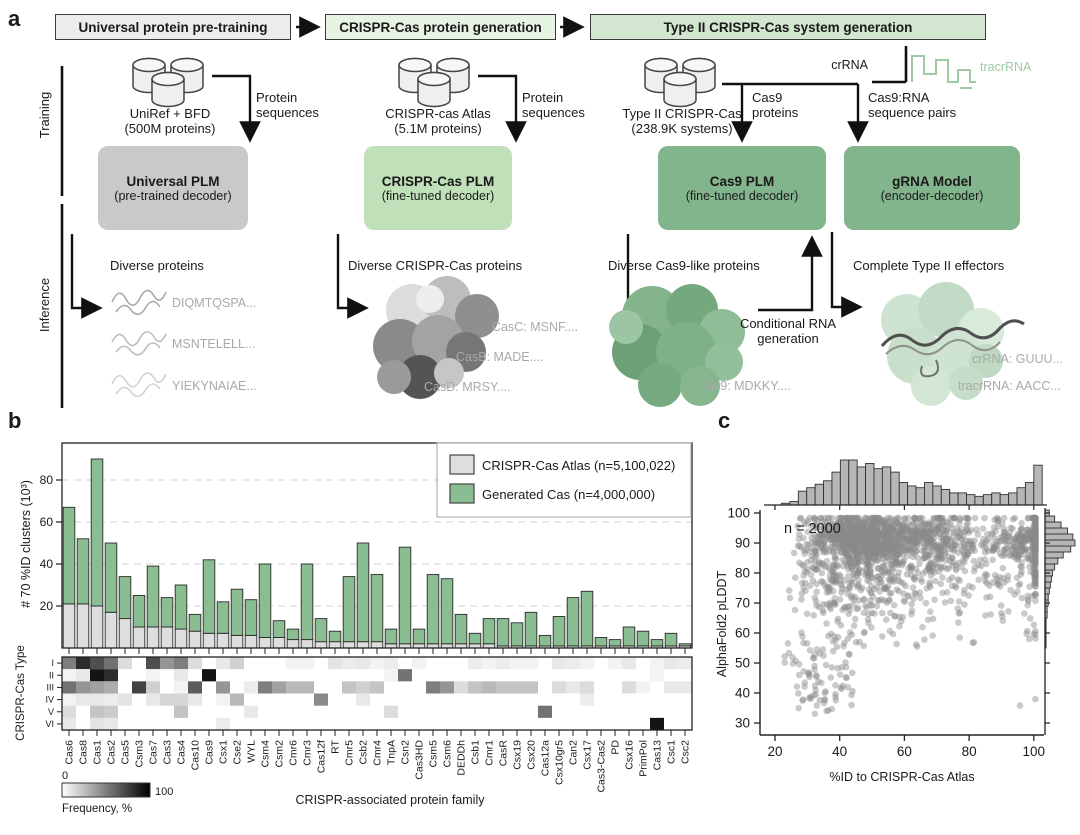 The image size is (1080, 835). I want to click on svg-text: Frequency, %, so click(97, 809).